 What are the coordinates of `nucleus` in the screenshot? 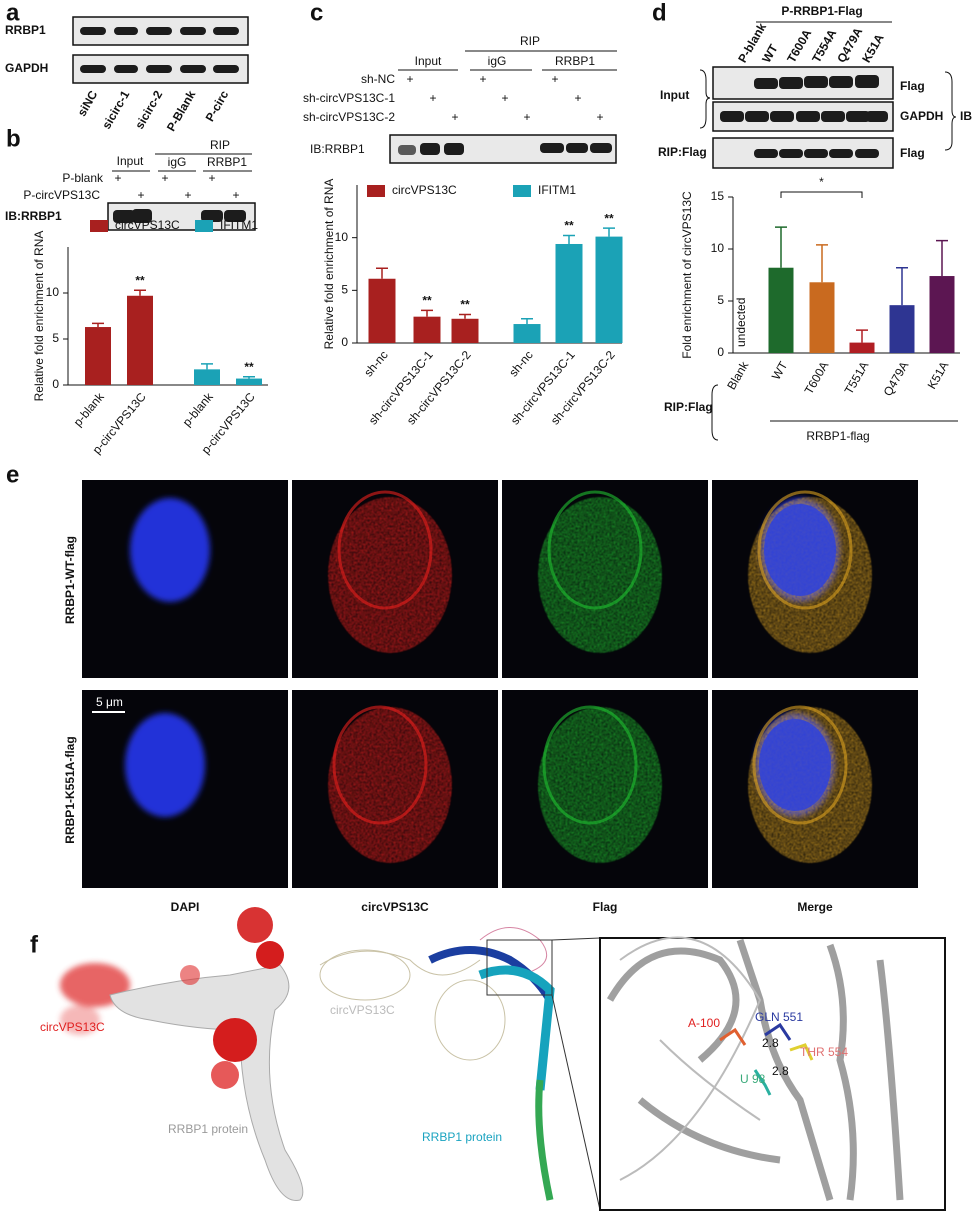 It's located at (165, 765).